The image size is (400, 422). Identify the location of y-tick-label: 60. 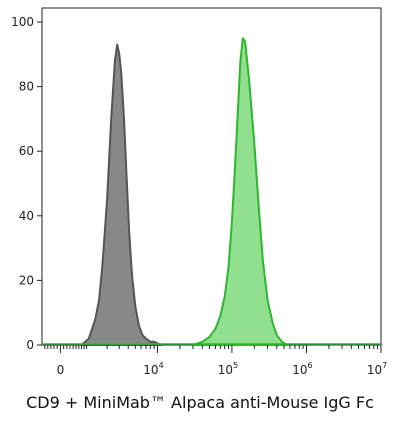
(26, 151).